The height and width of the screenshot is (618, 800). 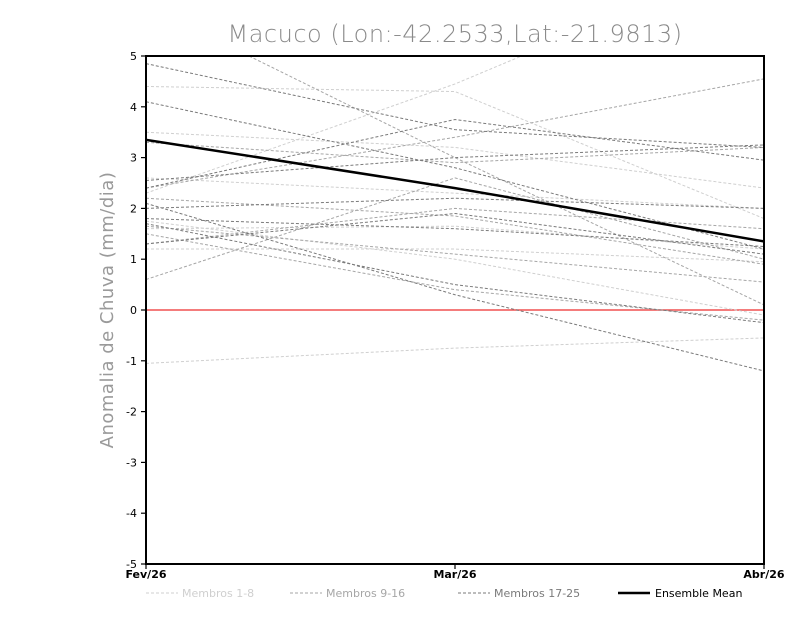 What do you see at coordinates (218, 593) in the screenshot?
I see `legend-label-members-1-8: Membros 1-8` at bounding box center [218, 593].